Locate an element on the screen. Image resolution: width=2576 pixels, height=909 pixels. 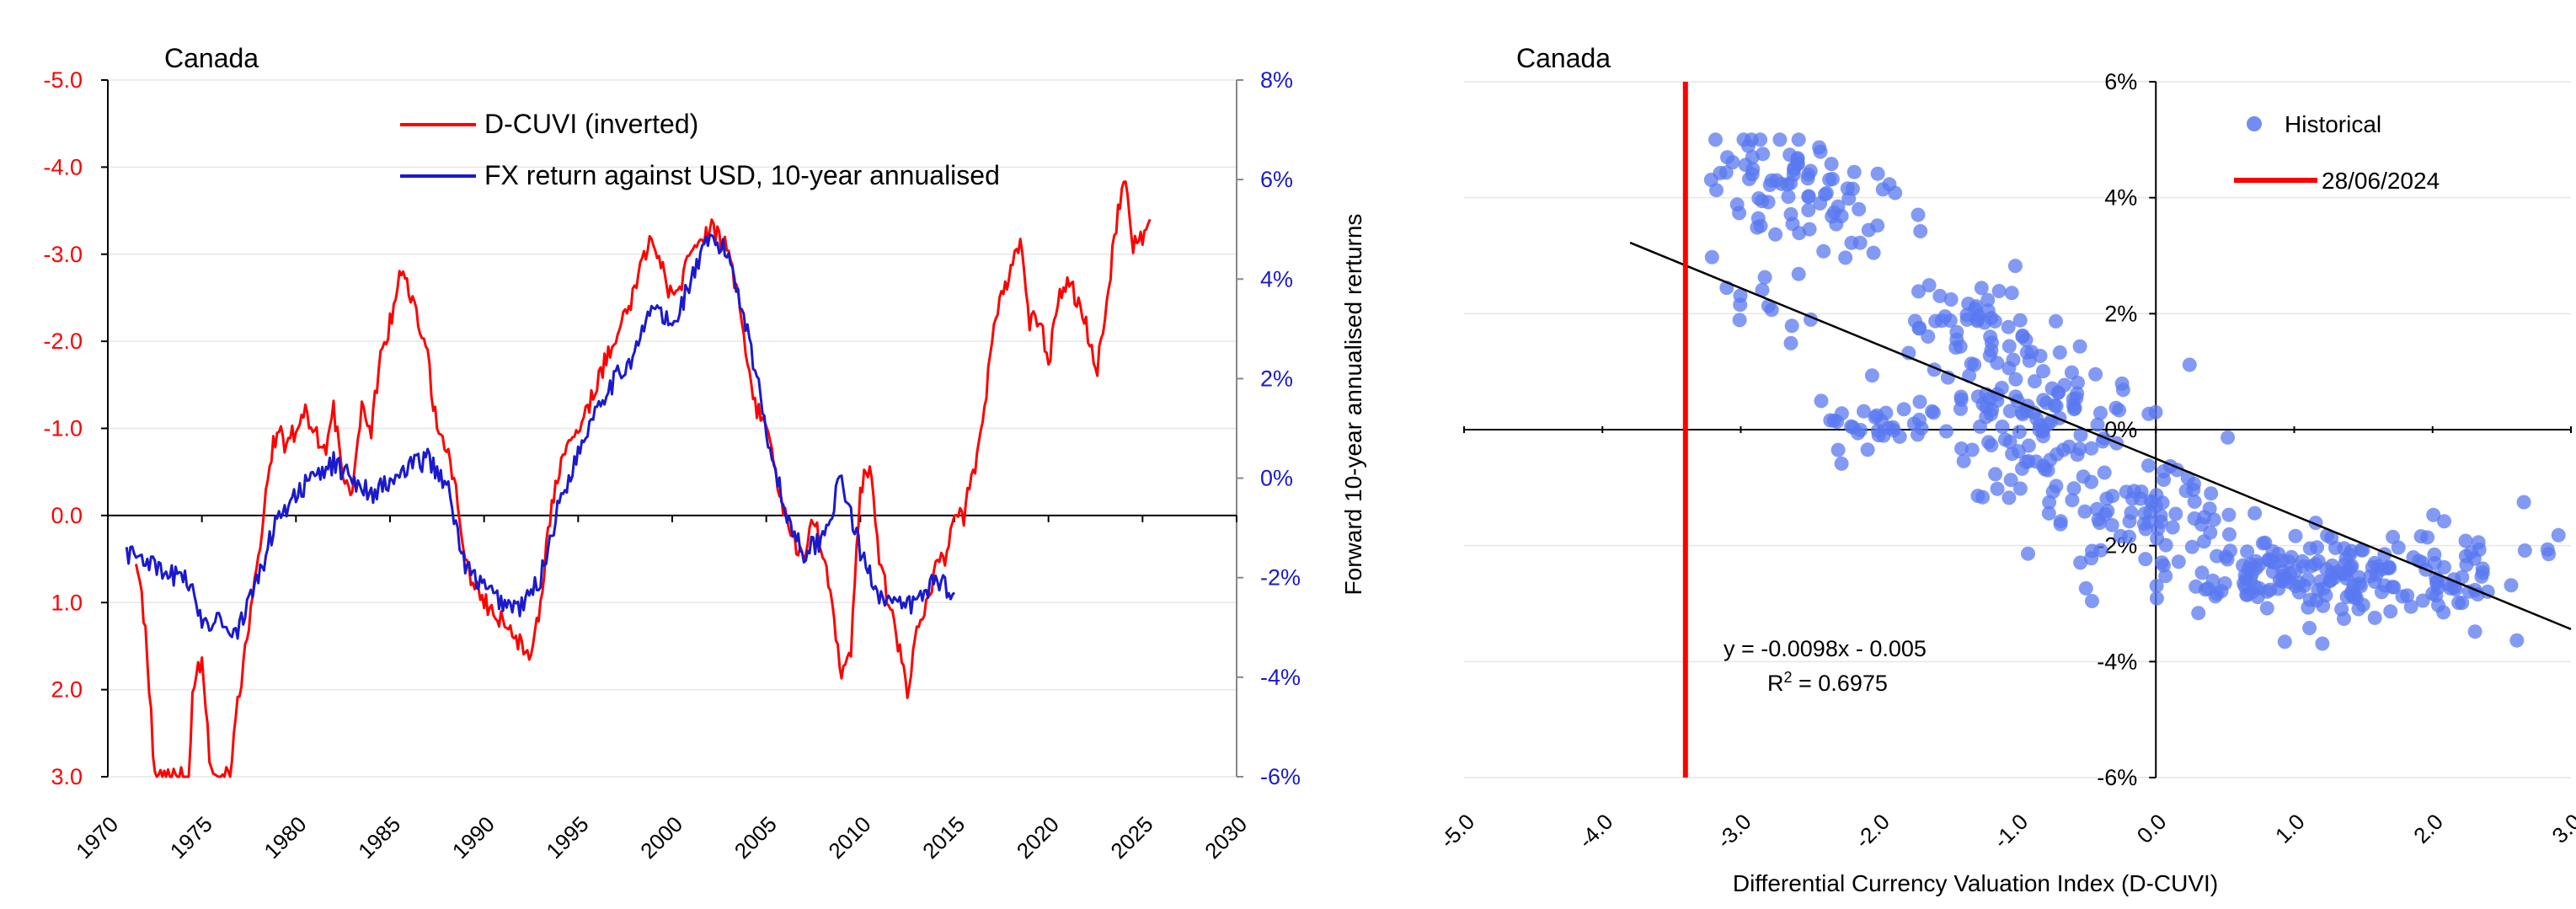
right-y-tick-label: -4% is located at coordinates (2117, 661).